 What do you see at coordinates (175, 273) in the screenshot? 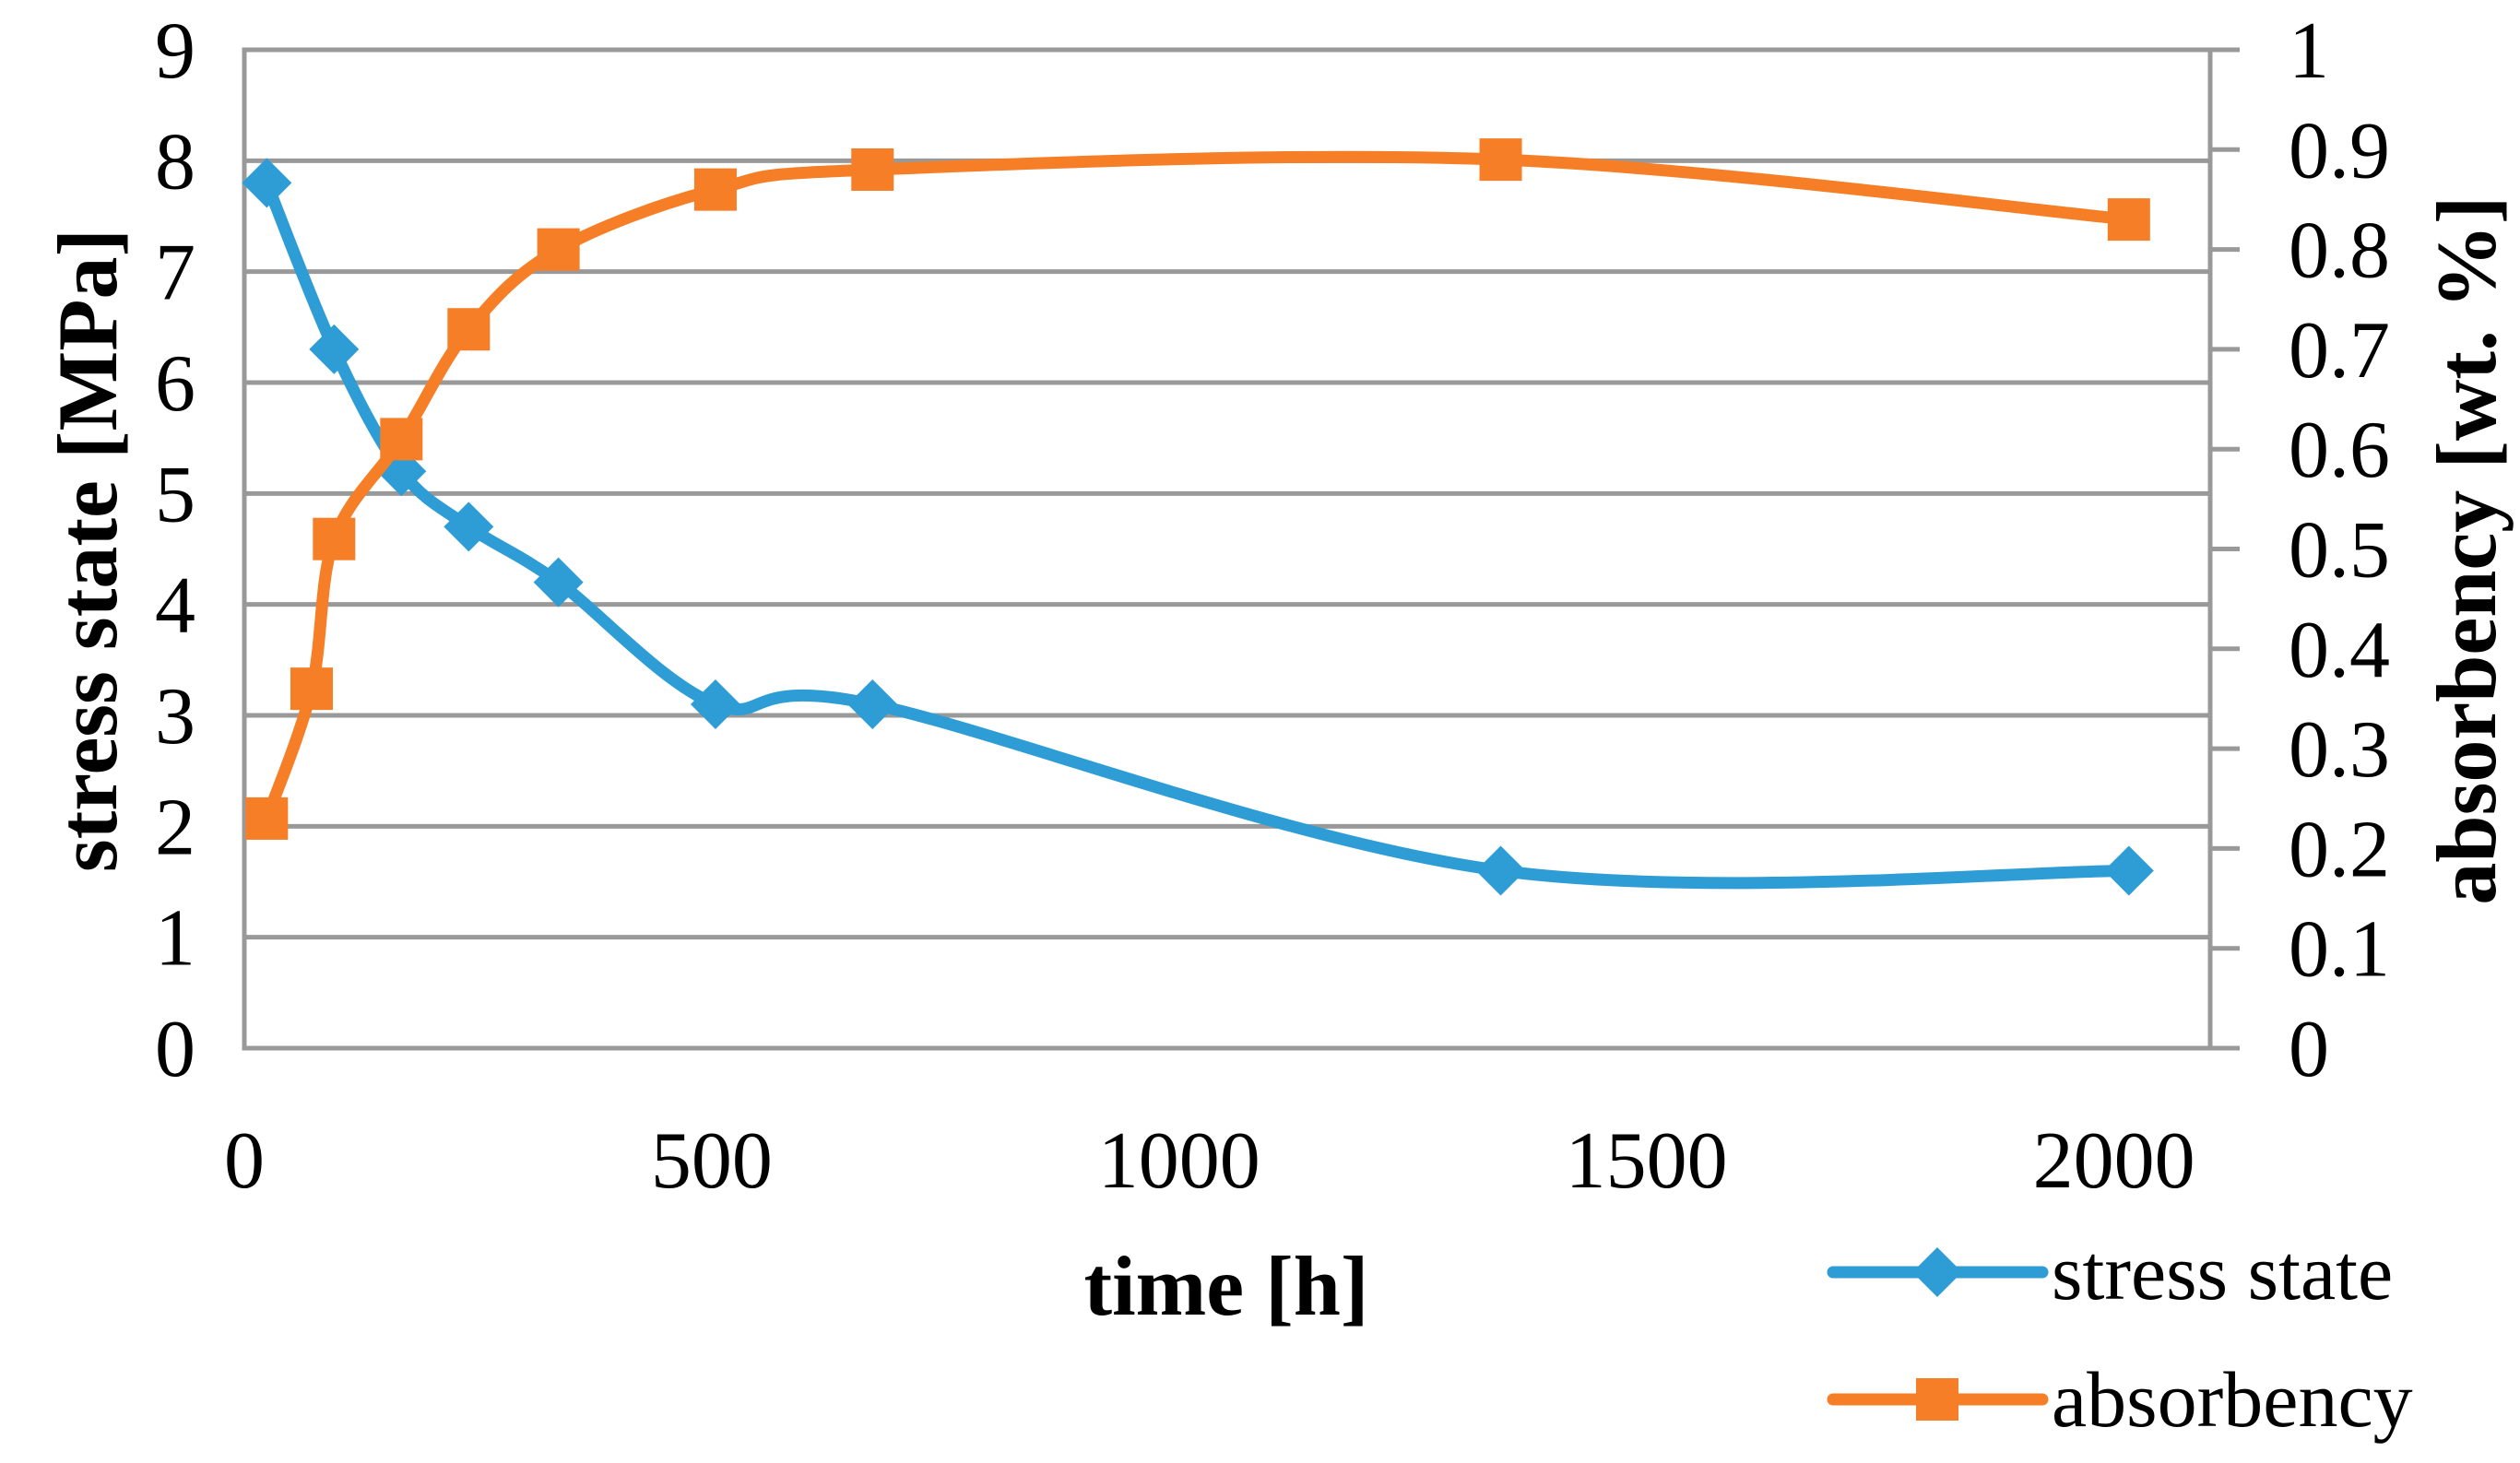
I see `left-axis-tick-label: 7` at bounding box center [175, 273].